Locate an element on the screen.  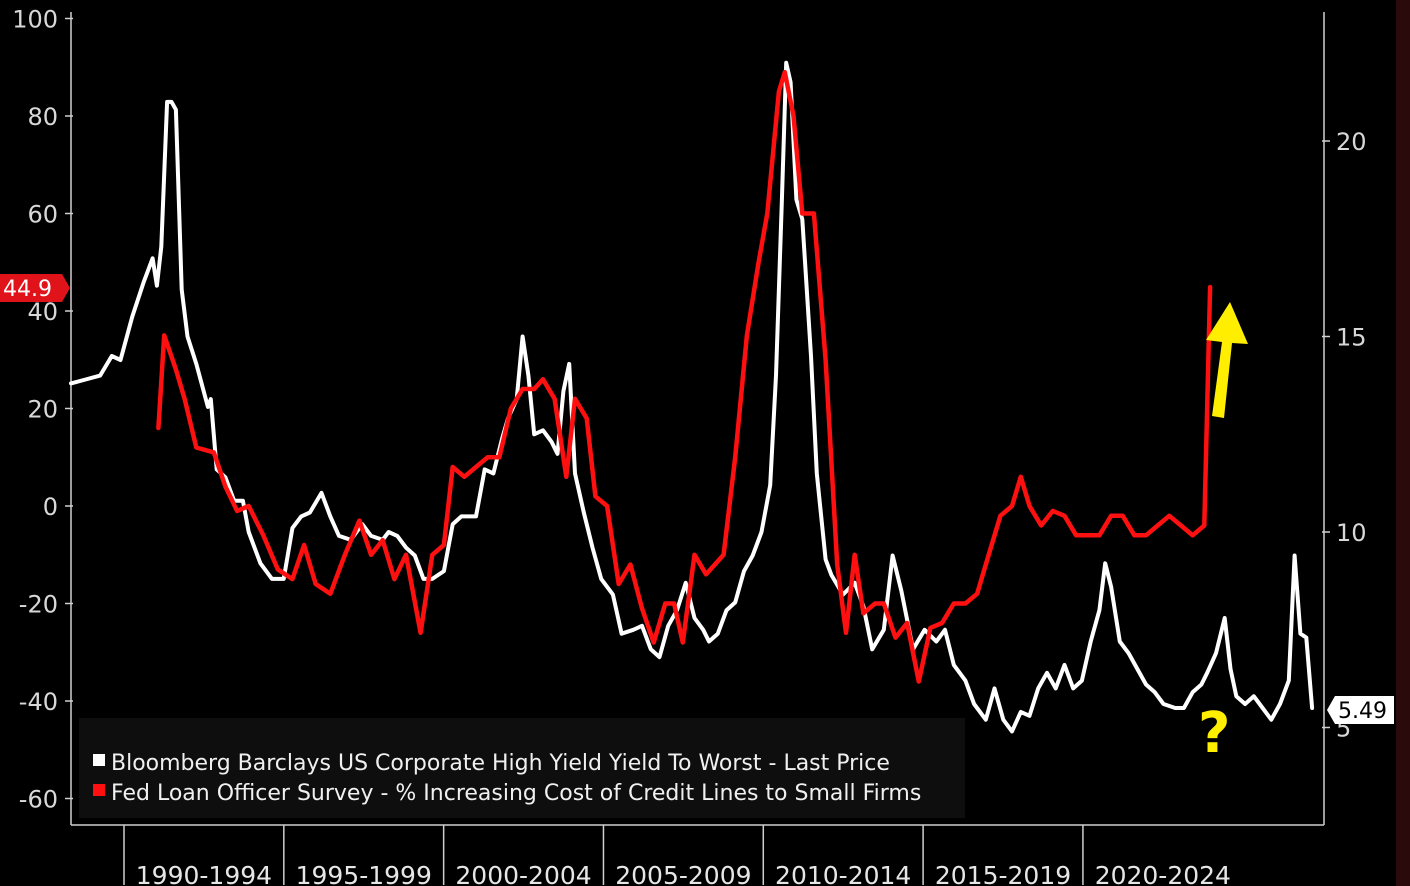
x-tick-label-1: 1995-1999 is located at coordinates (364, 873).